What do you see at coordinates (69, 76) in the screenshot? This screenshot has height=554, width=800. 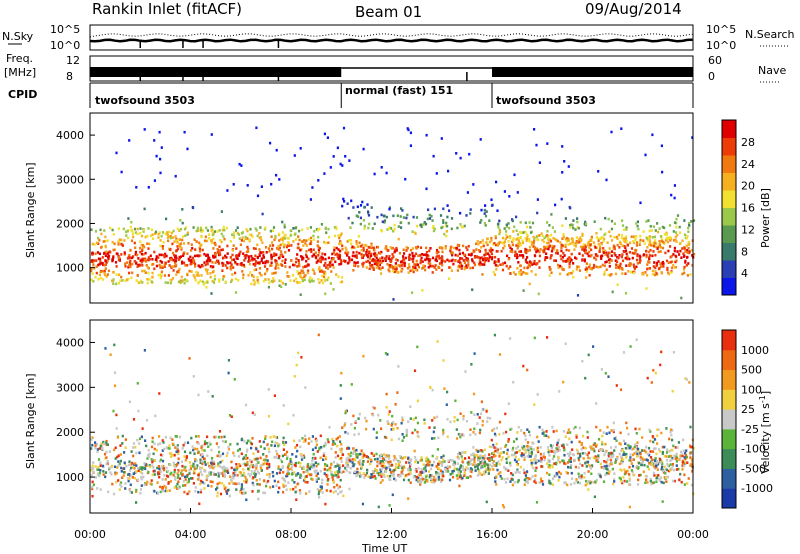 I see `freq-tick-left-bottom: 8` at bounding box center [69, 76].